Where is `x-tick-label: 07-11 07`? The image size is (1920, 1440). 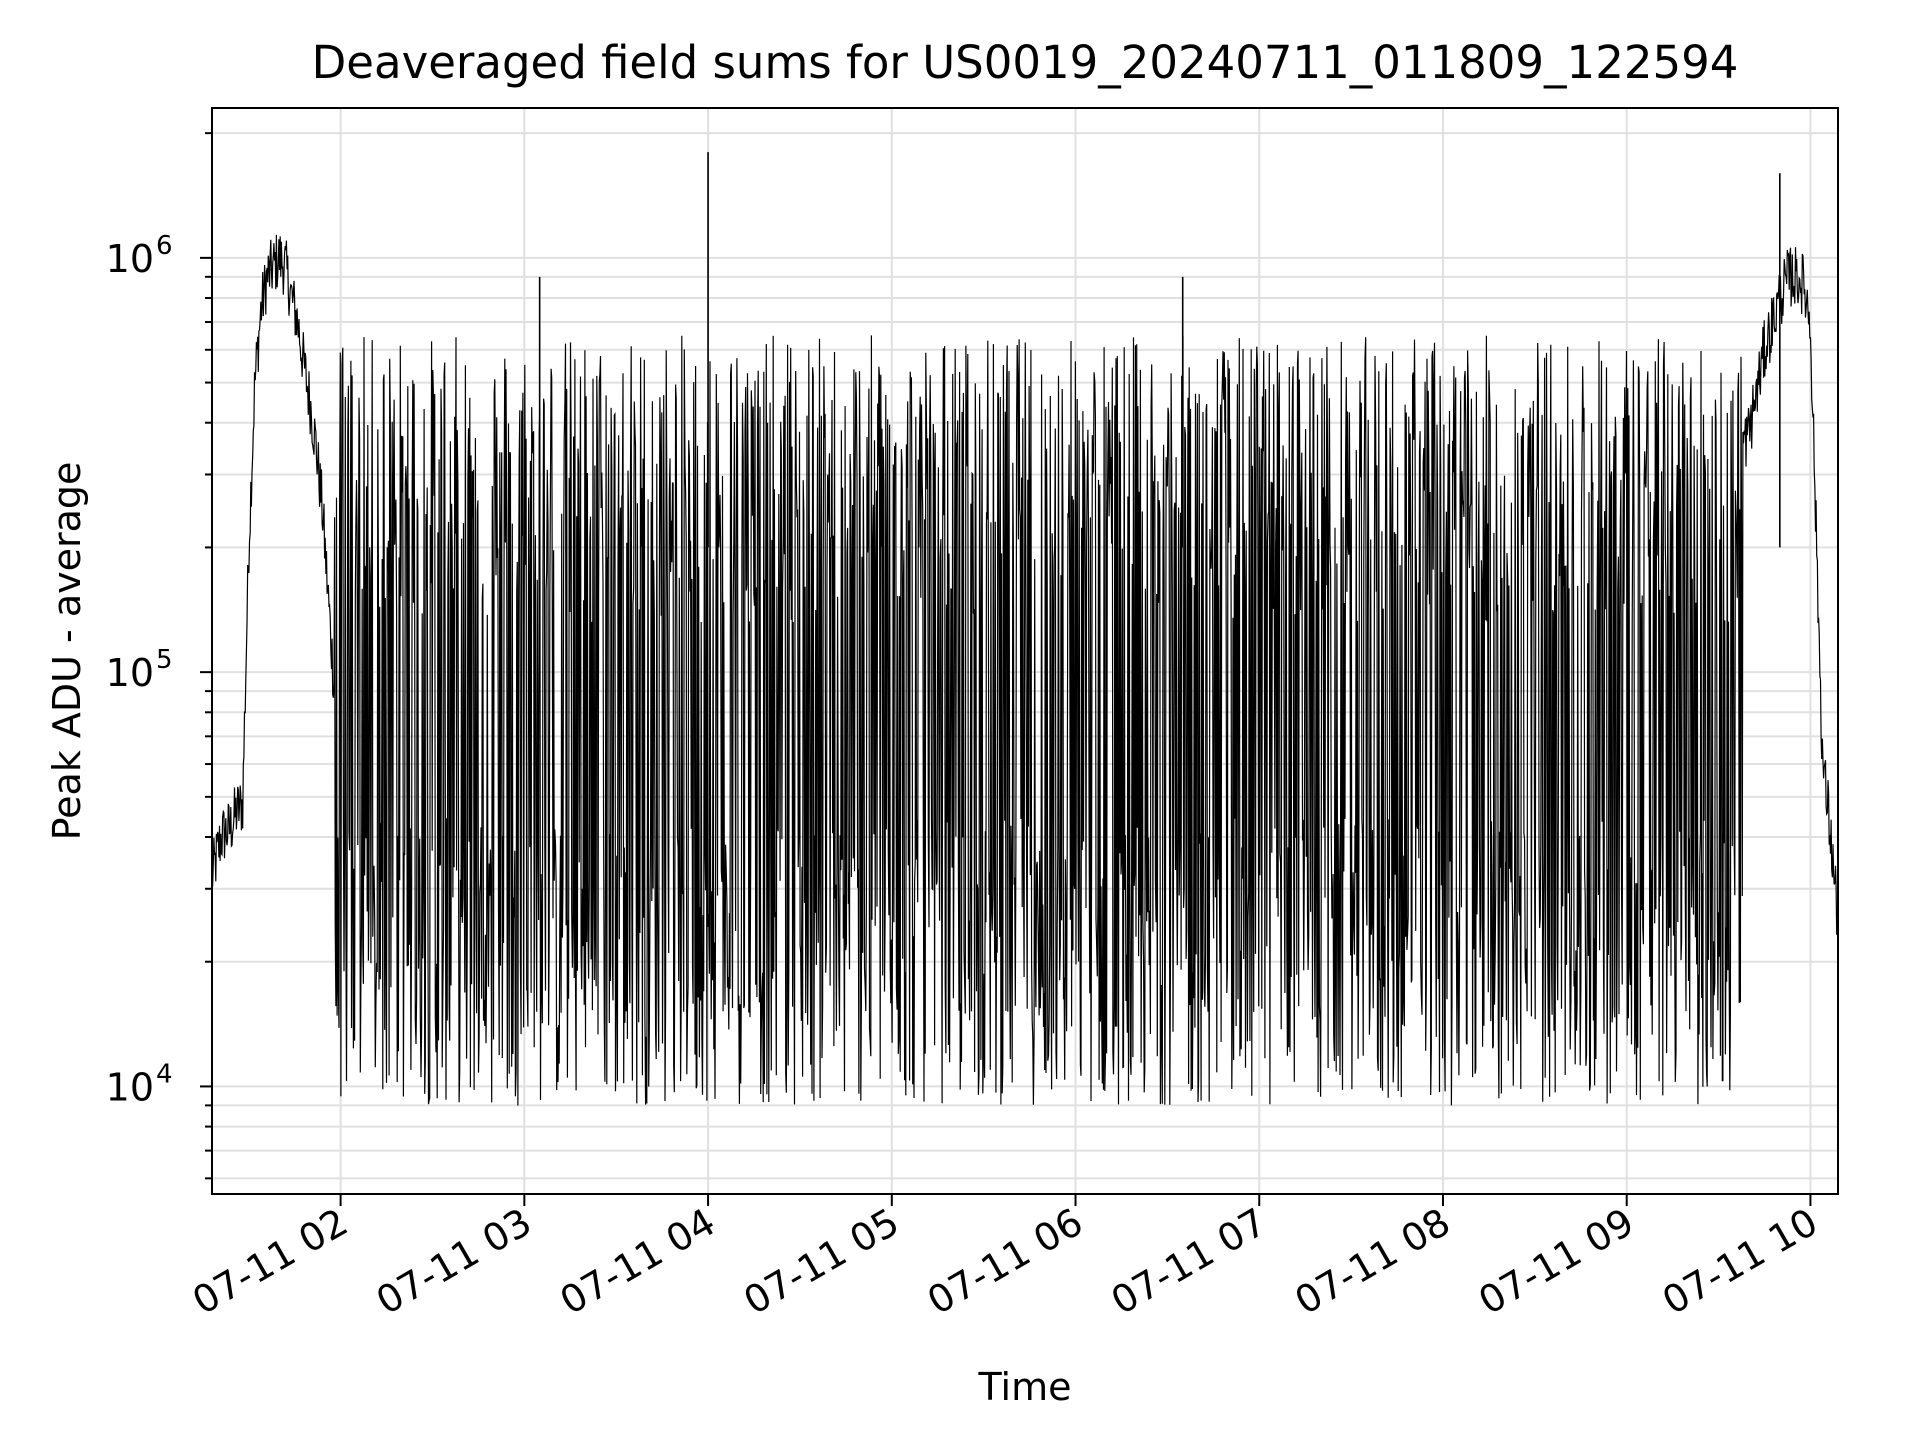
x-tick-label: 07-11 07 is located at coordinates (1189, 1262).